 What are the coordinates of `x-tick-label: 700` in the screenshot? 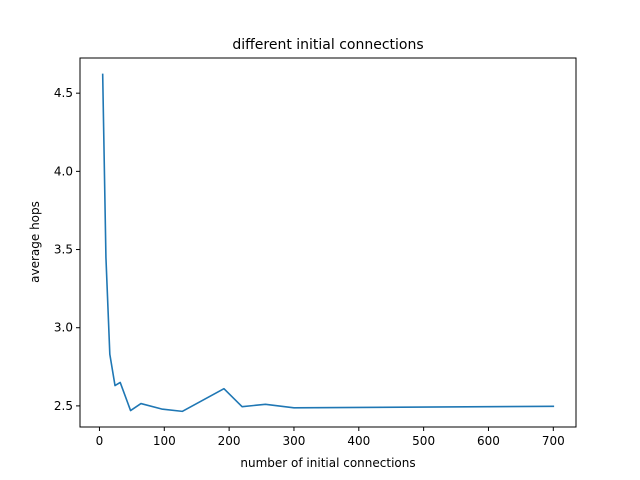 It's located at (553, 441).